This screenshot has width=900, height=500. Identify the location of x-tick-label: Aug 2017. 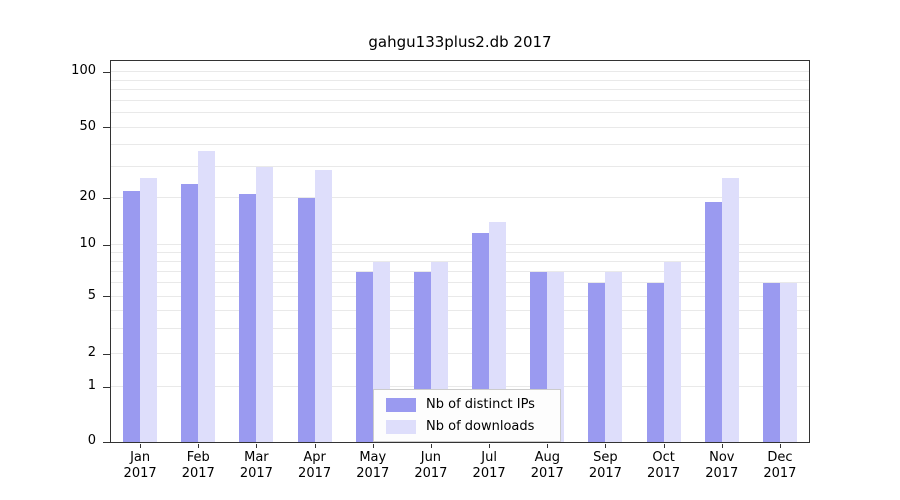
(547, 466).